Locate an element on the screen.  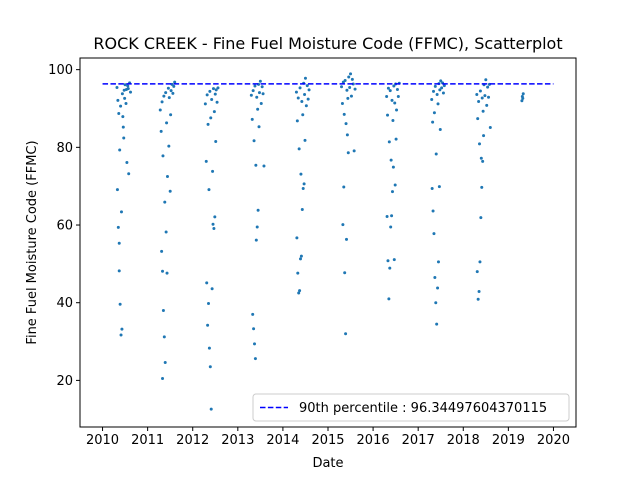
x-axis-label: Date is located at coordinates (327, 463).